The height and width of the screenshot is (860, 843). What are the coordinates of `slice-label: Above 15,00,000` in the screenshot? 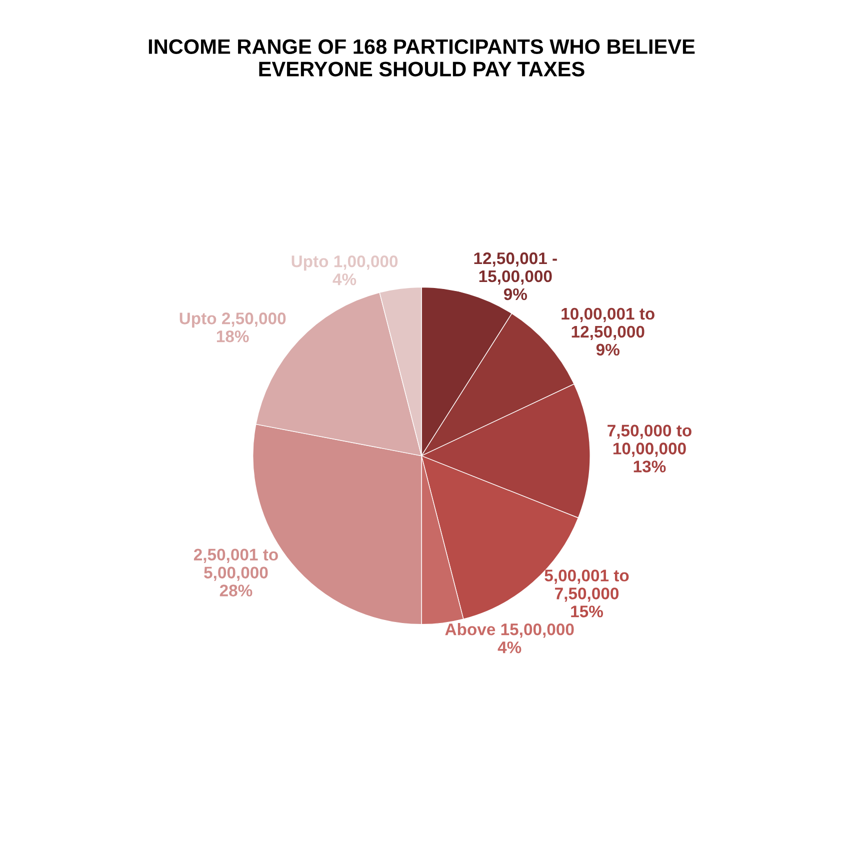 It's located at (509, 630).